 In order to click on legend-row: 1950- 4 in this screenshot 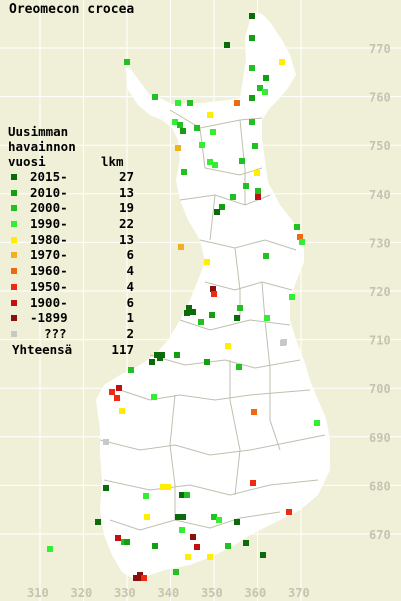, I will do `click(73, 287)`.